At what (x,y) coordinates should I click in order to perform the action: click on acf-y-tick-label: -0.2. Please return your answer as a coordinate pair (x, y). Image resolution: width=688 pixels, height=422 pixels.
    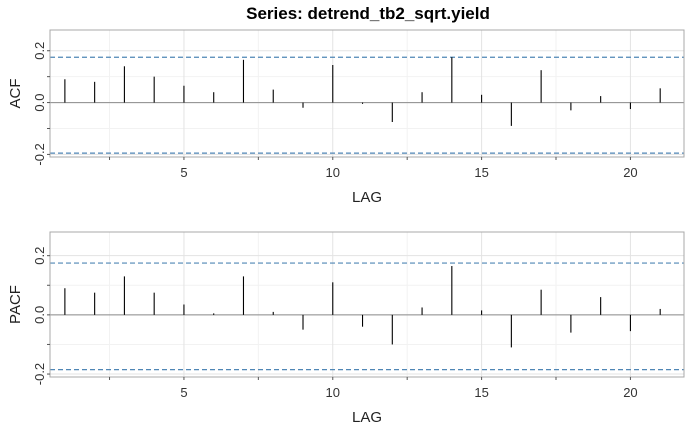
    Looking at the image, I should click on (39, 154).